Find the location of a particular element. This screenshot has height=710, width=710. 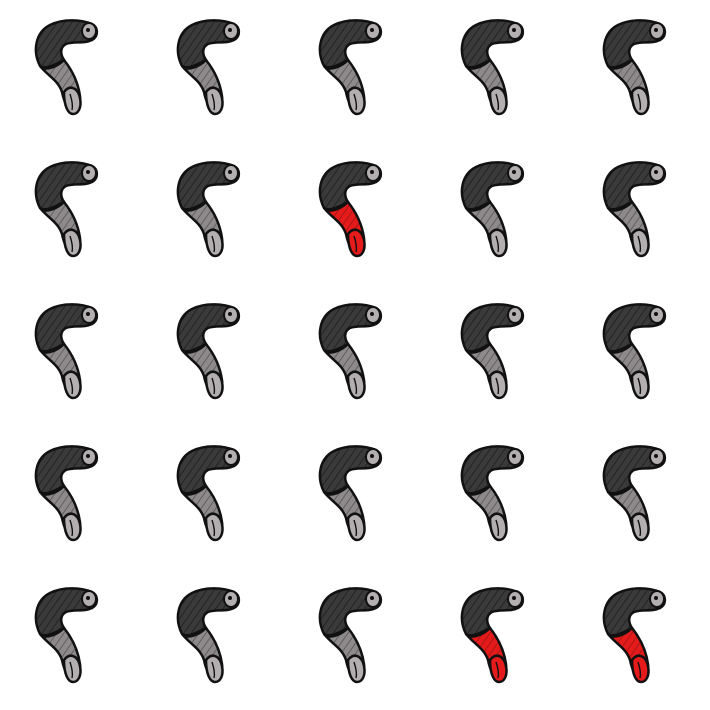

worm-tile-r3-c2 is located at coordinates (213, 355).